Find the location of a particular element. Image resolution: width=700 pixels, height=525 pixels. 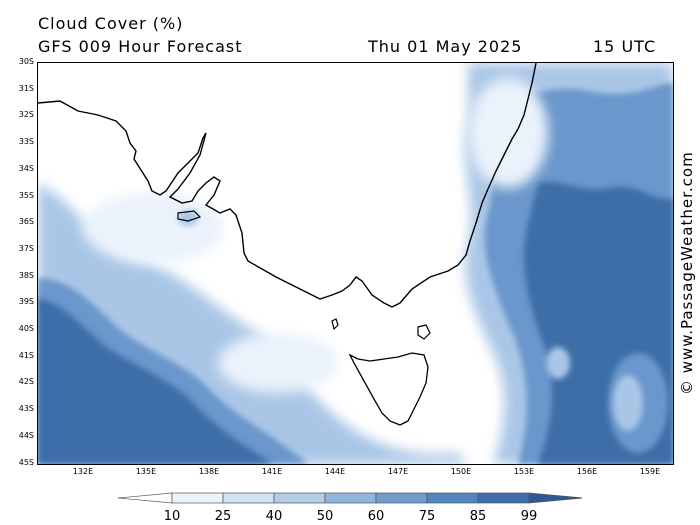

map-title: Cloud Cover (%) is located at coordinates (111, 23).